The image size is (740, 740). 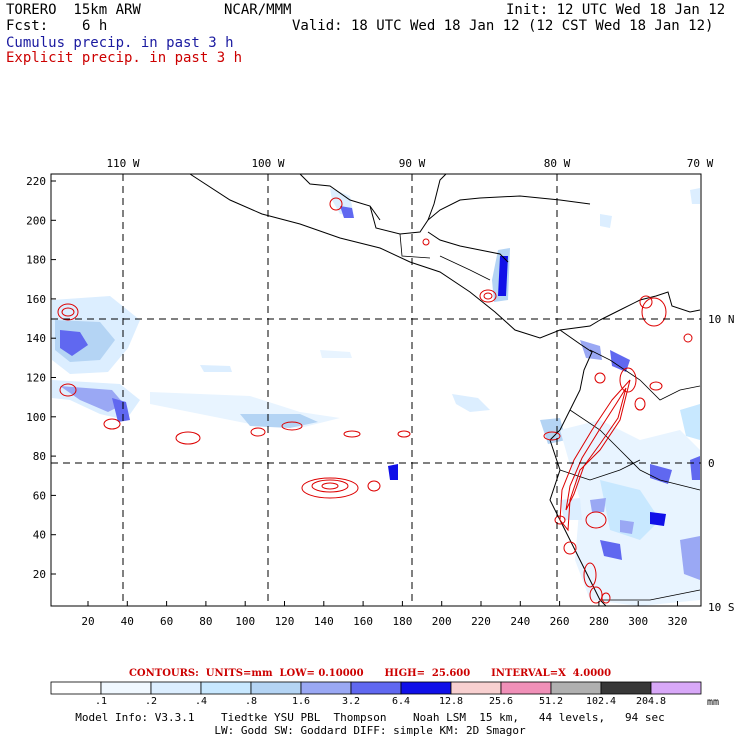 What do you see at coordinates (95, 26) in the screenshot?
I see `forecast-hour: 6 h` at bounding box center [95, 26].